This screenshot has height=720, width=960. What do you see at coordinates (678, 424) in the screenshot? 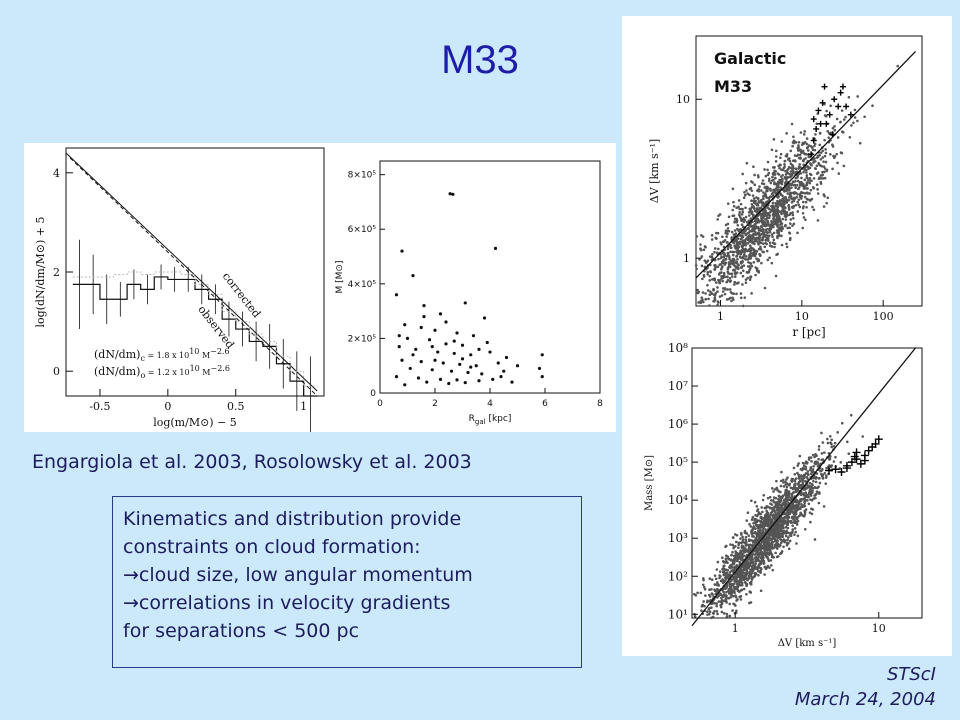
I see `y-tick-label: 10⁶` at bounding box center [678, 424].